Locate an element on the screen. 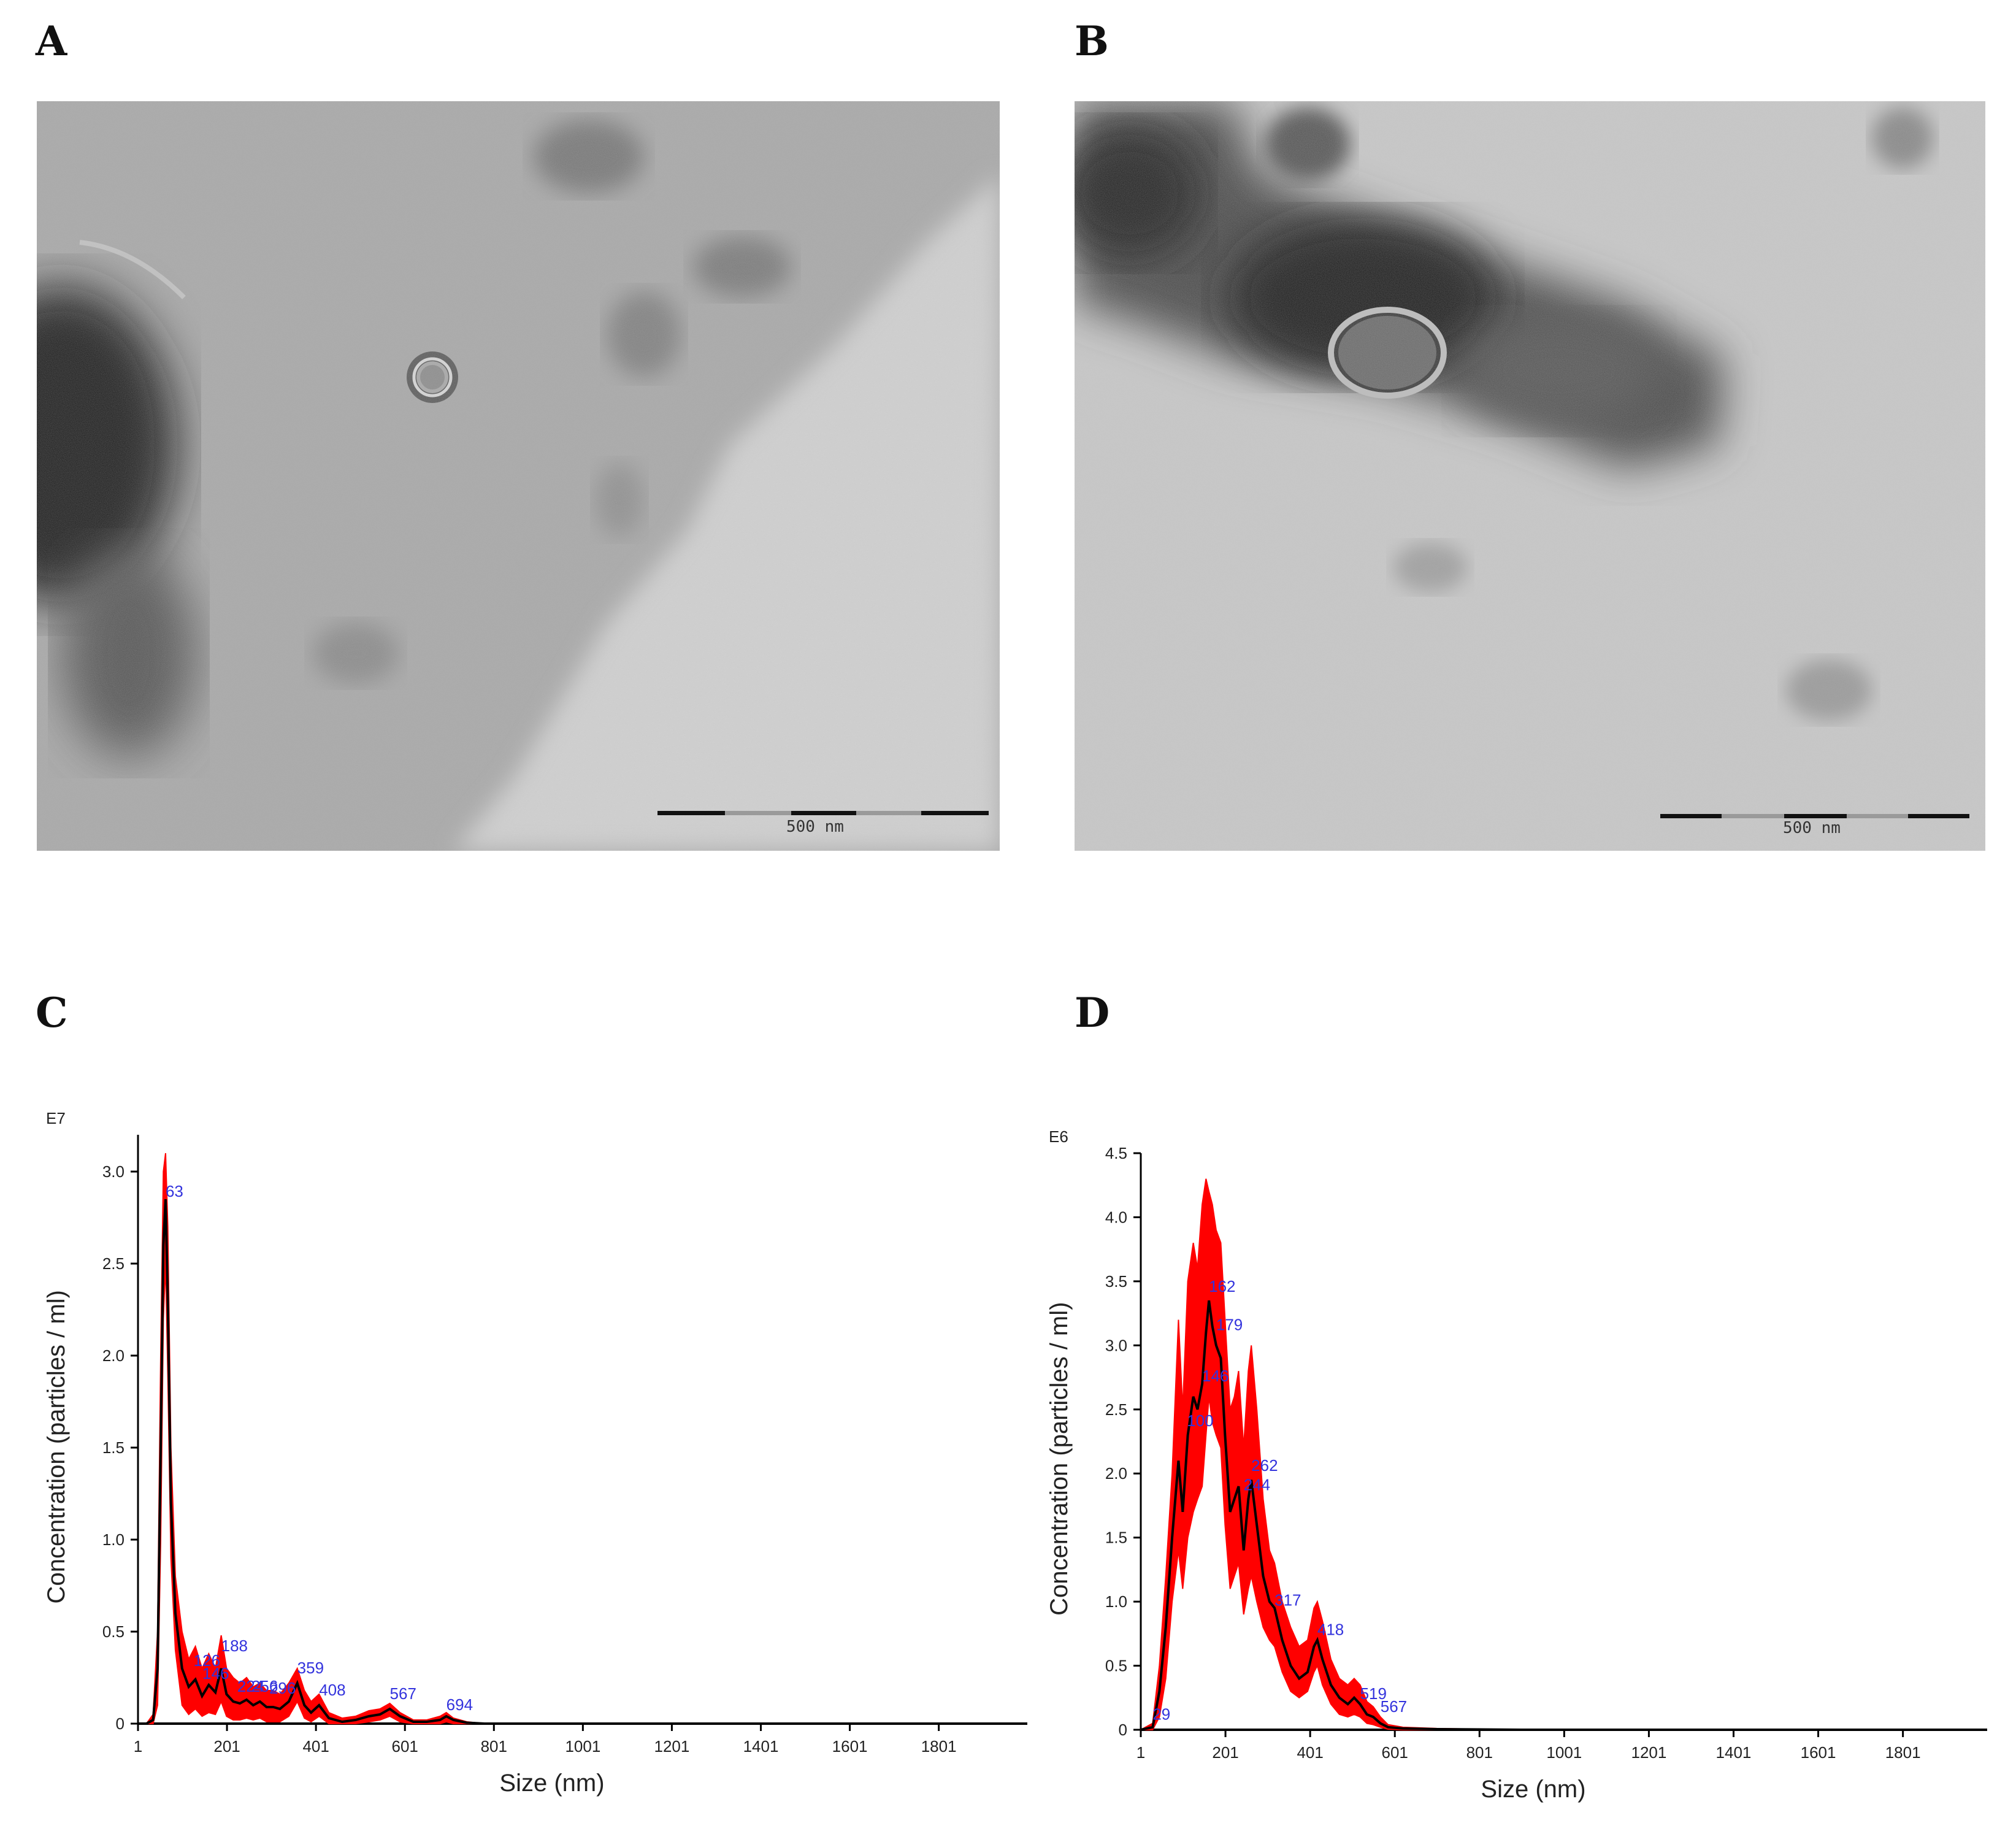 The height and width of the screenshot is (1823, 2016). y-tick-label-c: 2.5 is located at coordinates (114, 1263).